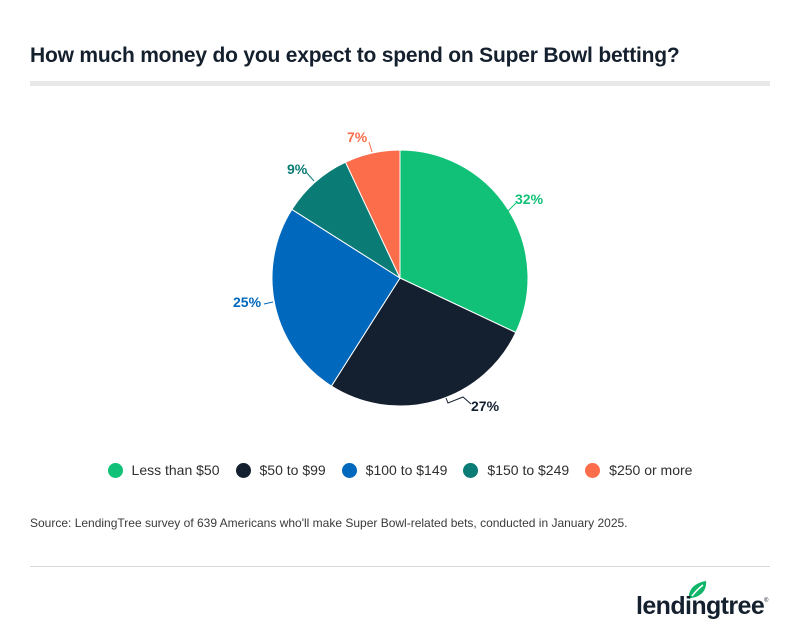 Image resolution: width=800 pixels, height=637 pixels. What do you see at coordinates (247, 302) in the screenshot?
I see `slice-label-100-to-149: 25%` at bounding box center [247, 302].